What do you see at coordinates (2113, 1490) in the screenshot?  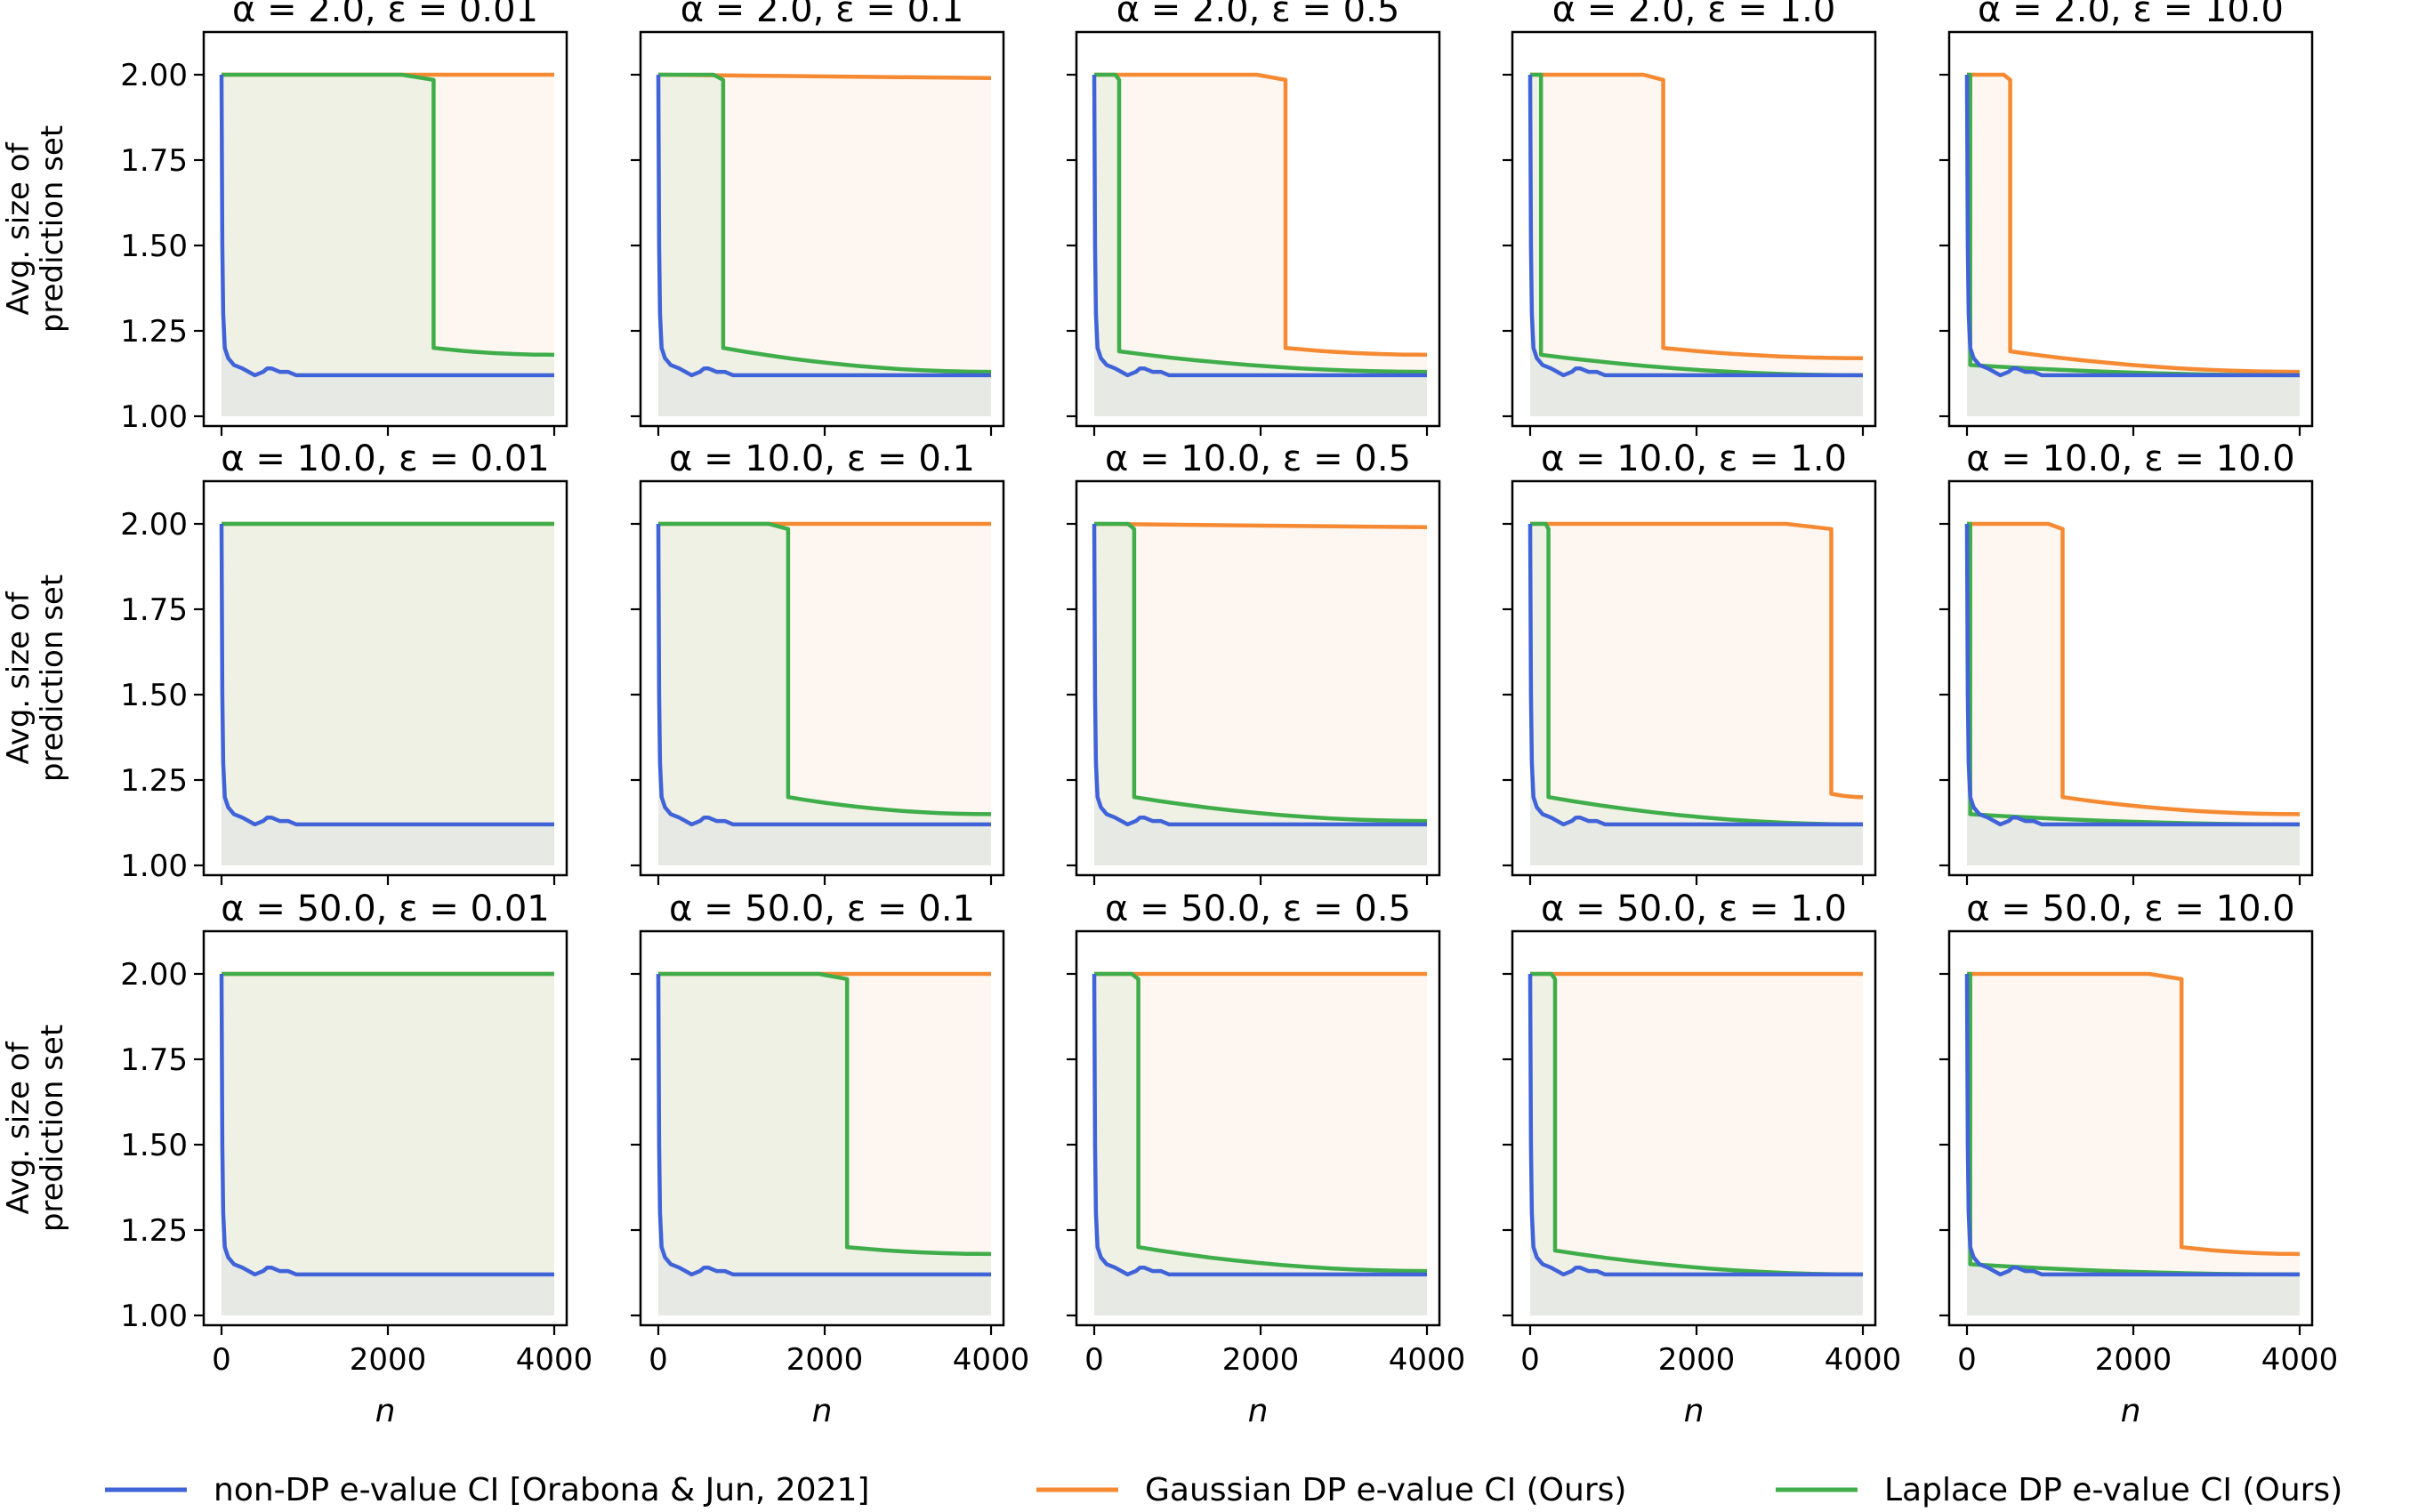 I see `legend-label: Laplace DP e-value CI (Ours)` at bounding box center [2113, 1490].